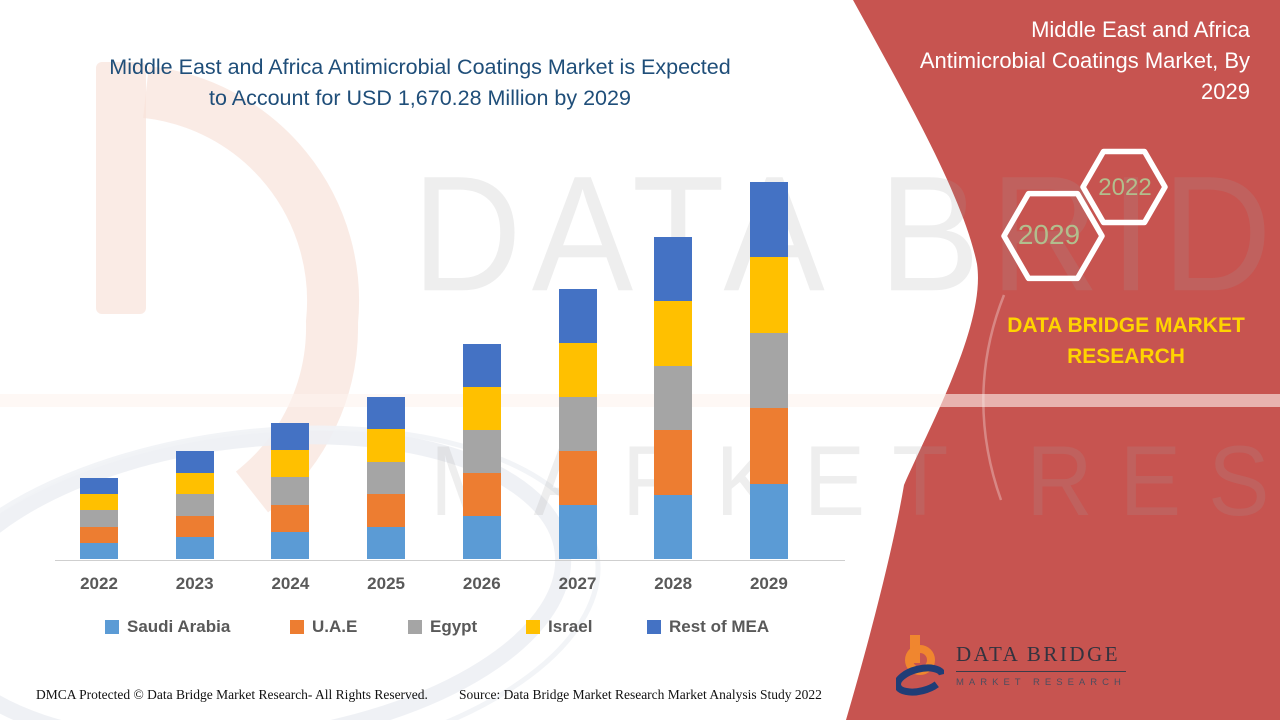  What do you see at coordinates (481, 583) in the screenshot?
I see `x-label-2026: 2026` at bounding box center [481, 583].